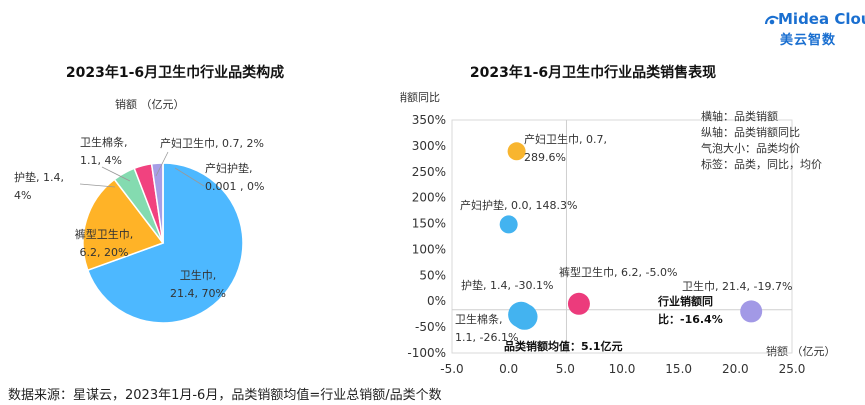  I want to click on pie-slice-label: 卫生巾,, so click(198, 275).